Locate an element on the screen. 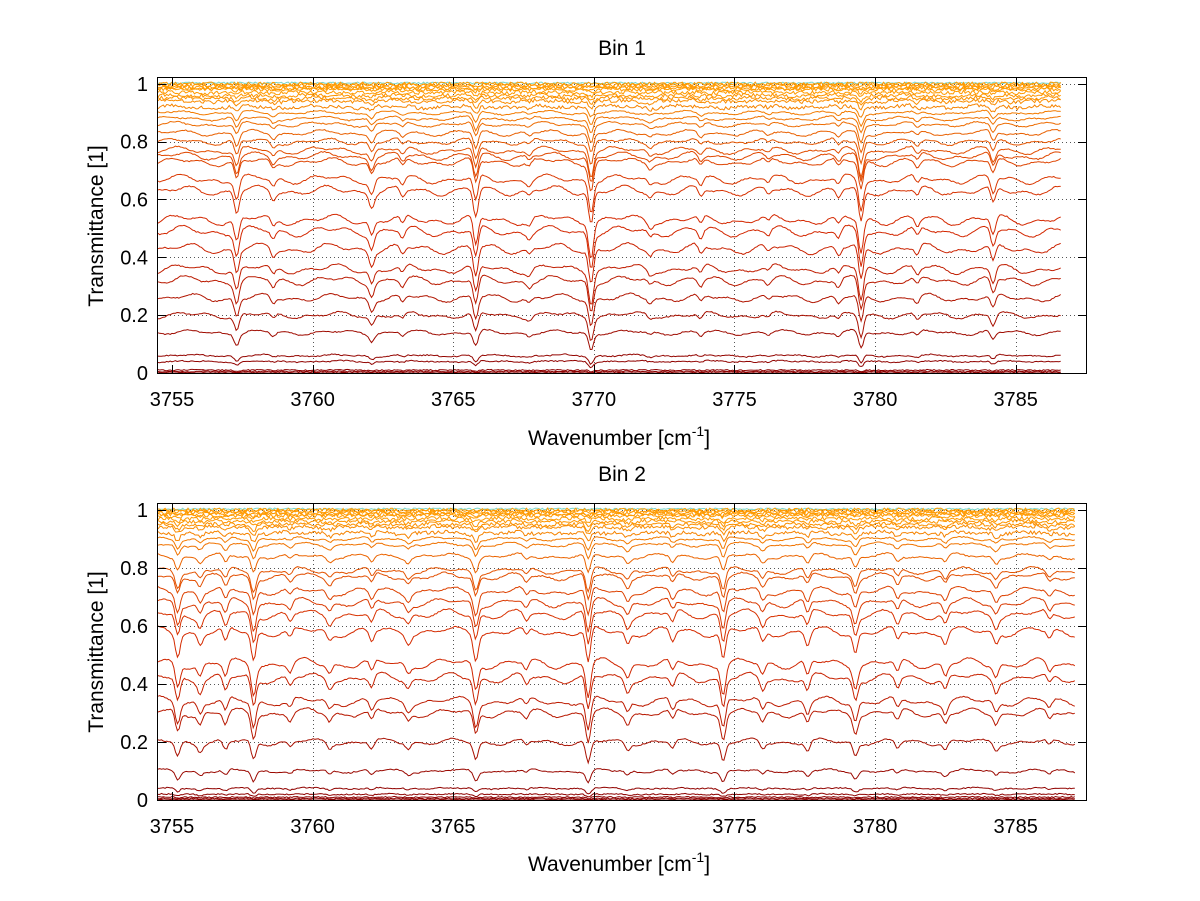  x-axis-label: Wavenumber [cm-1] is located at coordinates (619, 862).